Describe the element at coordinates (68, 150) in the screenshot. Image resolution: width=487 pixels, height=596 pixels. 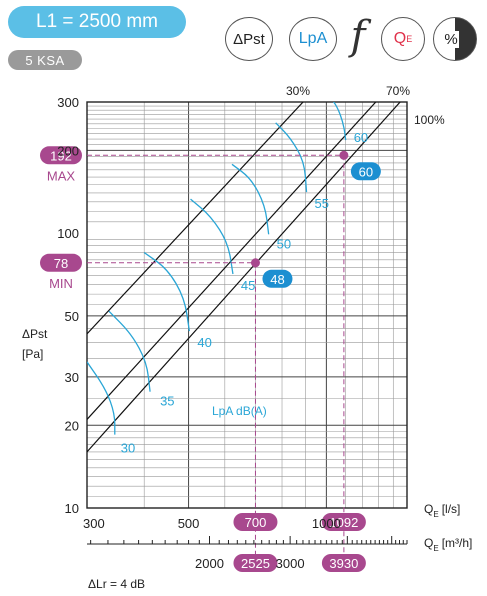
I see `y-tick-label: 200` at that location.